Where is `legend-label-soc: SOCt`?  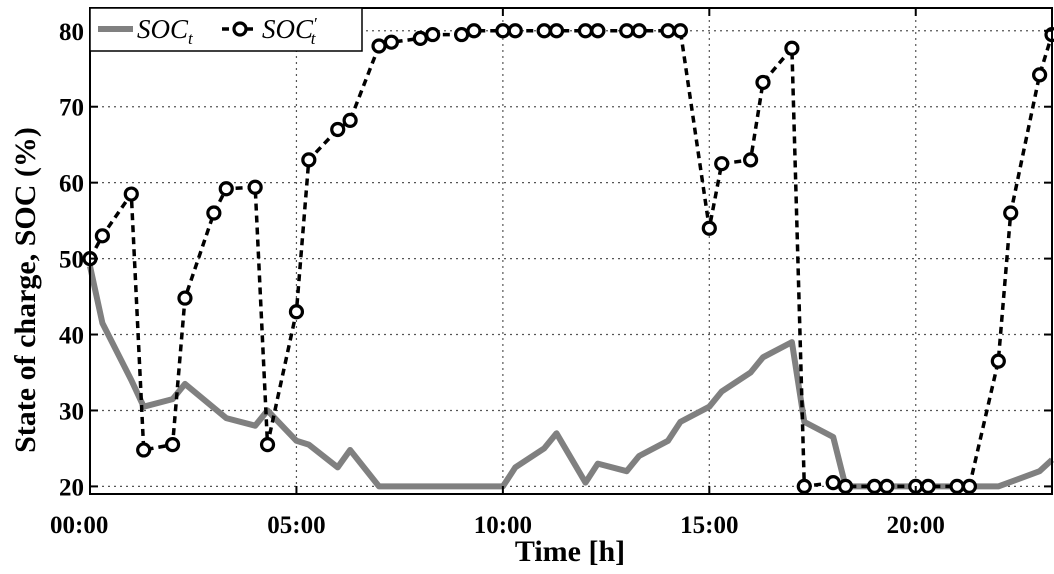 legend-label-soc: SOCt is located at coordinates (165, 31).